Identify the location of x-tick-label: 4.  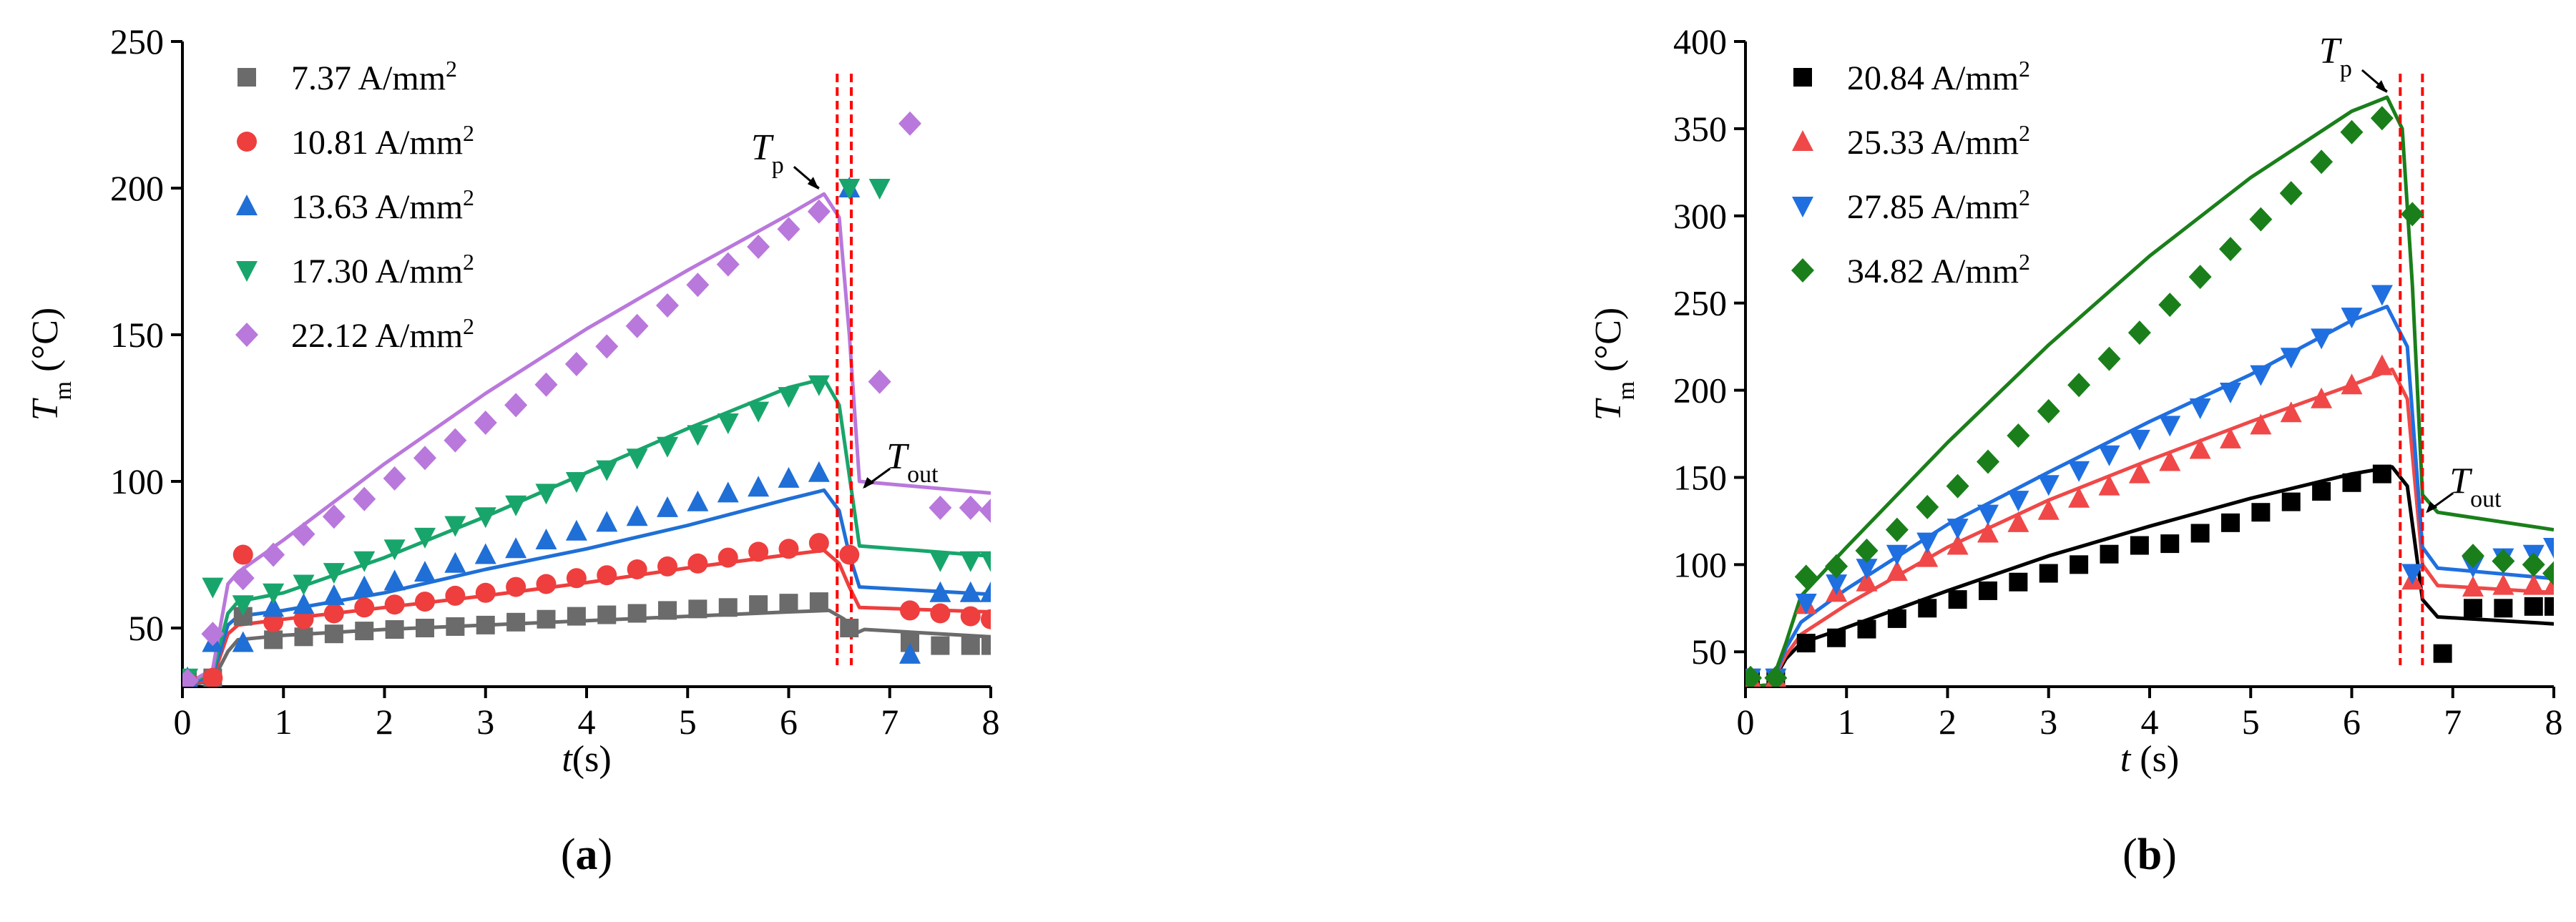
(587, 722).